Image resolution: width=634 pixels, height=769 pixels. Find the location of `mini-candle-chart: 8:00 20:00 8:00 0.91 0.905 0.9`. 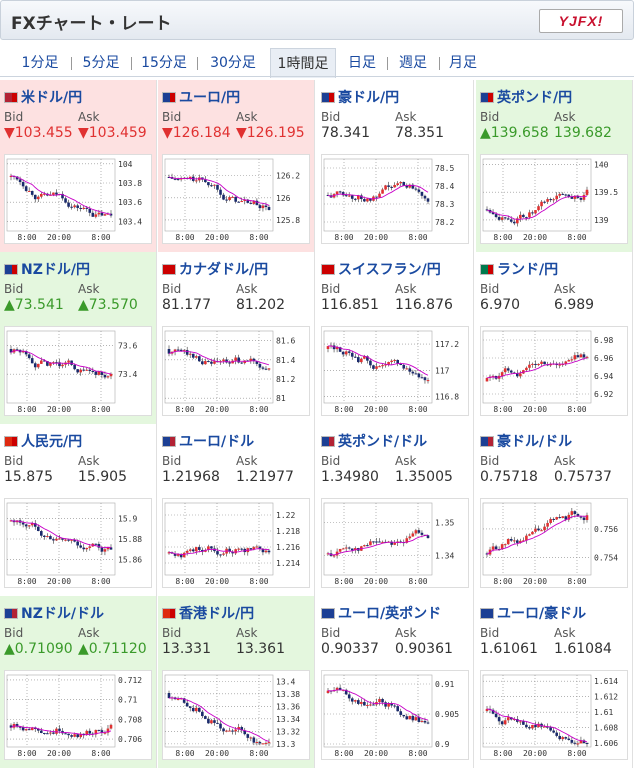

mini-candle-chart: 8:00 20:00 8:00 0.91 0.905 0.9 is located at coordinates (395, 715).